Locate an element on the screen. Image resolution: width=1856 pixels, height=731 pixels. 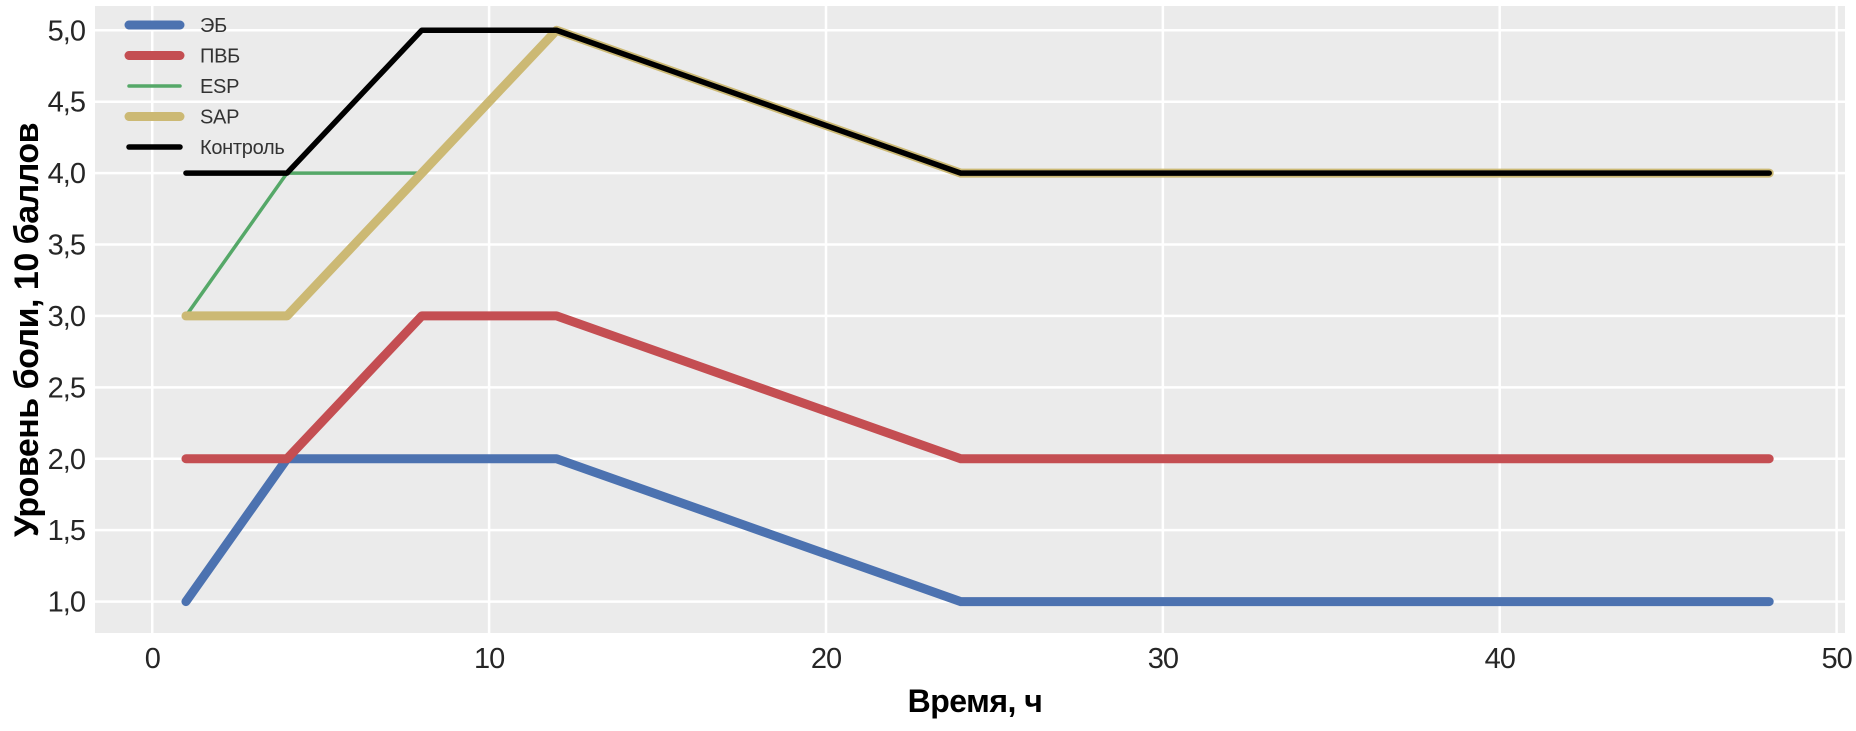
y-tick-label: 3,0 is located at coordinates (66, 317).